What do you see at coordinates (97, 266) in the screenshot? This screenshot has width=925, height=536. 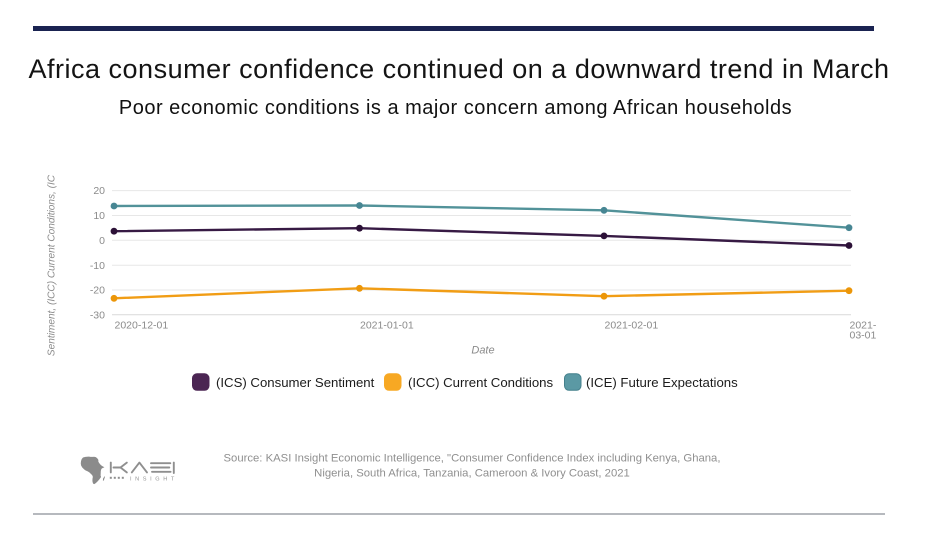 I see `svg-text: -10` at bounding box center [97, 266].